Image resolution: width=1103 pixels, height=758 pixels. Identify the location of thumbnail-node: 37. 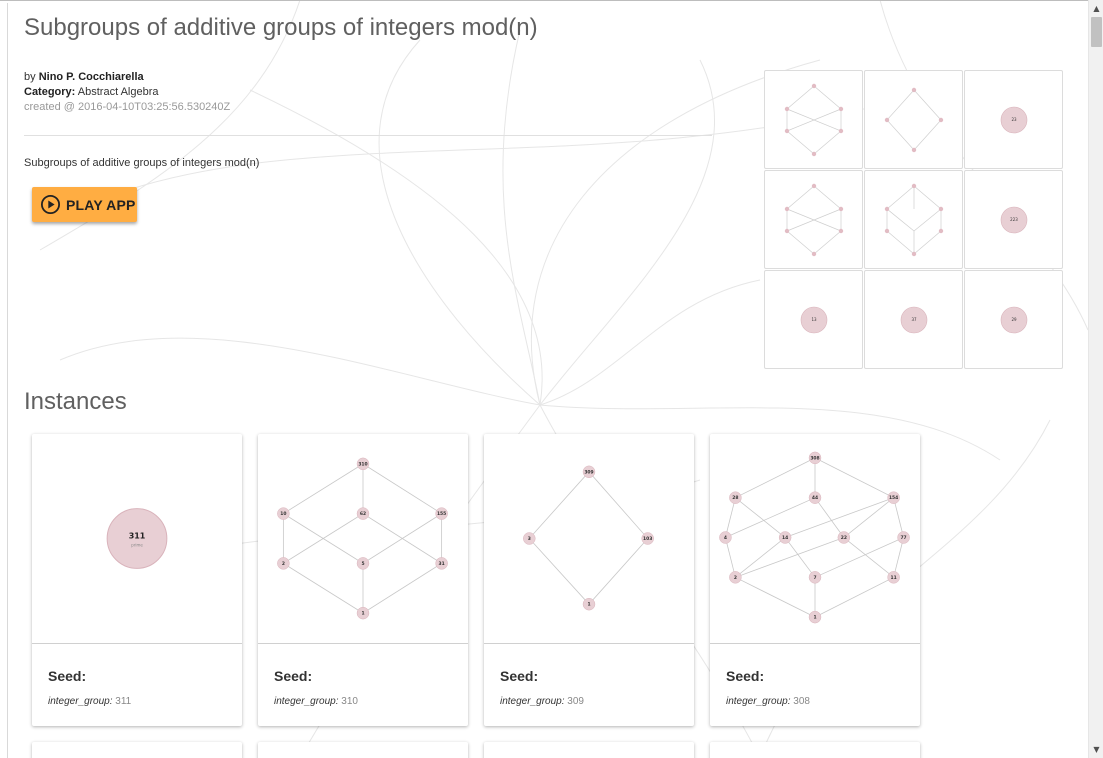
(914, 320).